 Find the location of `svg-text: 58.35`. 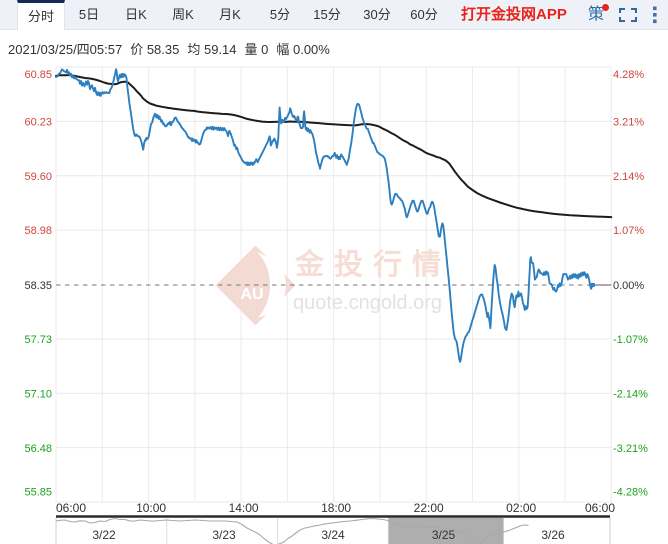

svg-text: 58.35 is located at coordinates (38, 286).